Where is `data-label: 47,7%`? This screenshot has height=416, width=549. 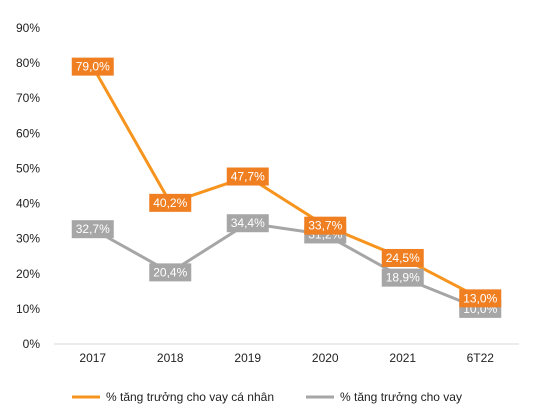
data-label: 47,7% is located at coordinates (248, 177).